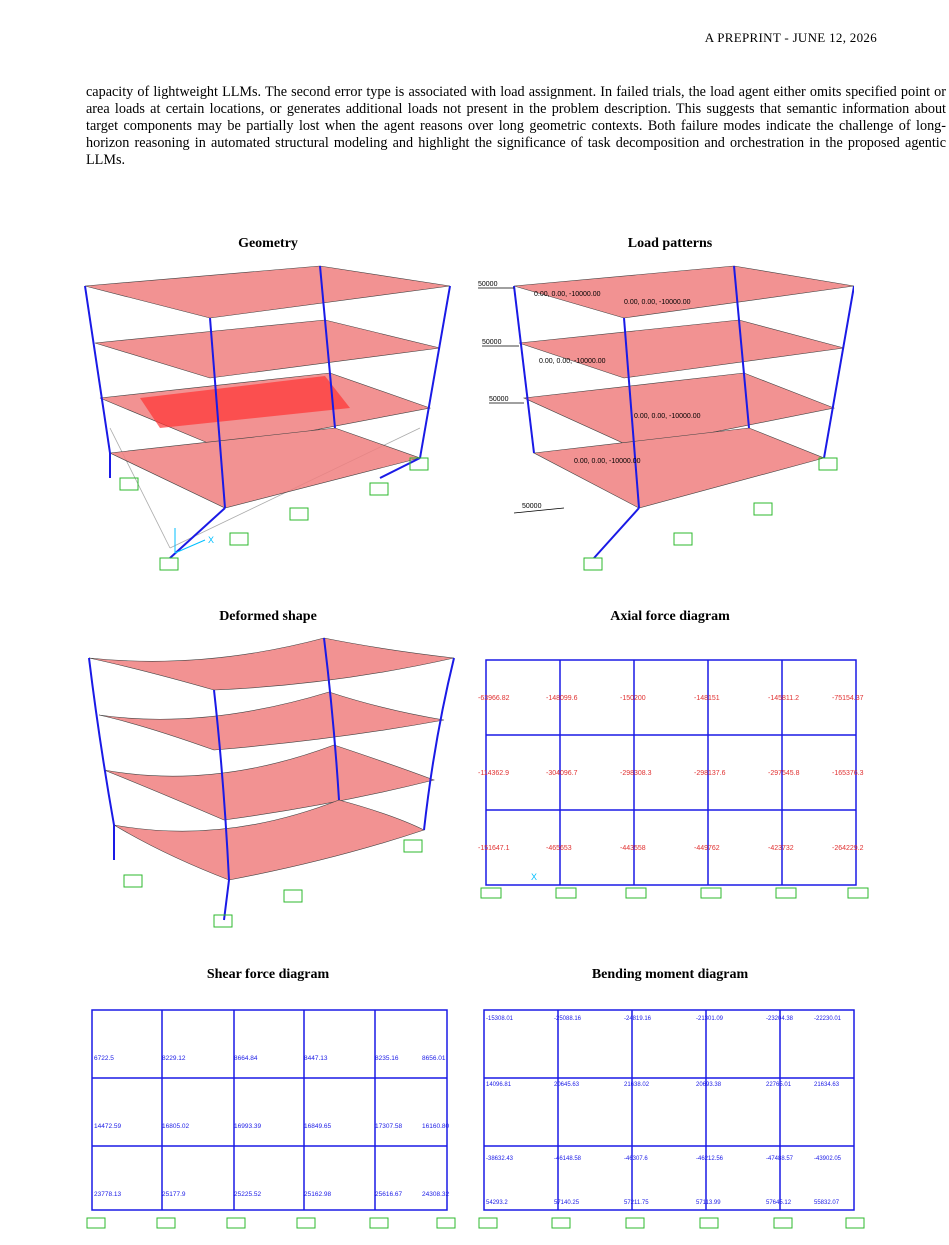 This screenshot has height=1245, width=949. I want to click on axial_values-label: -264229.2, so click(848, 848).